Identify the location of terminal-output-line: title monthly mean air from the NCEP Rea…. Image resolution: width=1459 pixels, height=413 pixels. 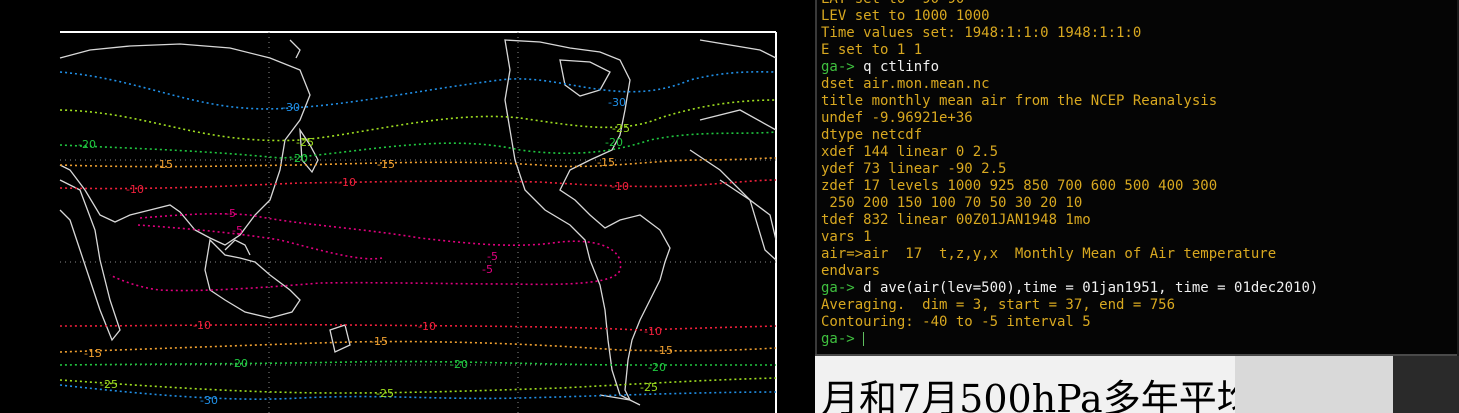
(1019, 101).